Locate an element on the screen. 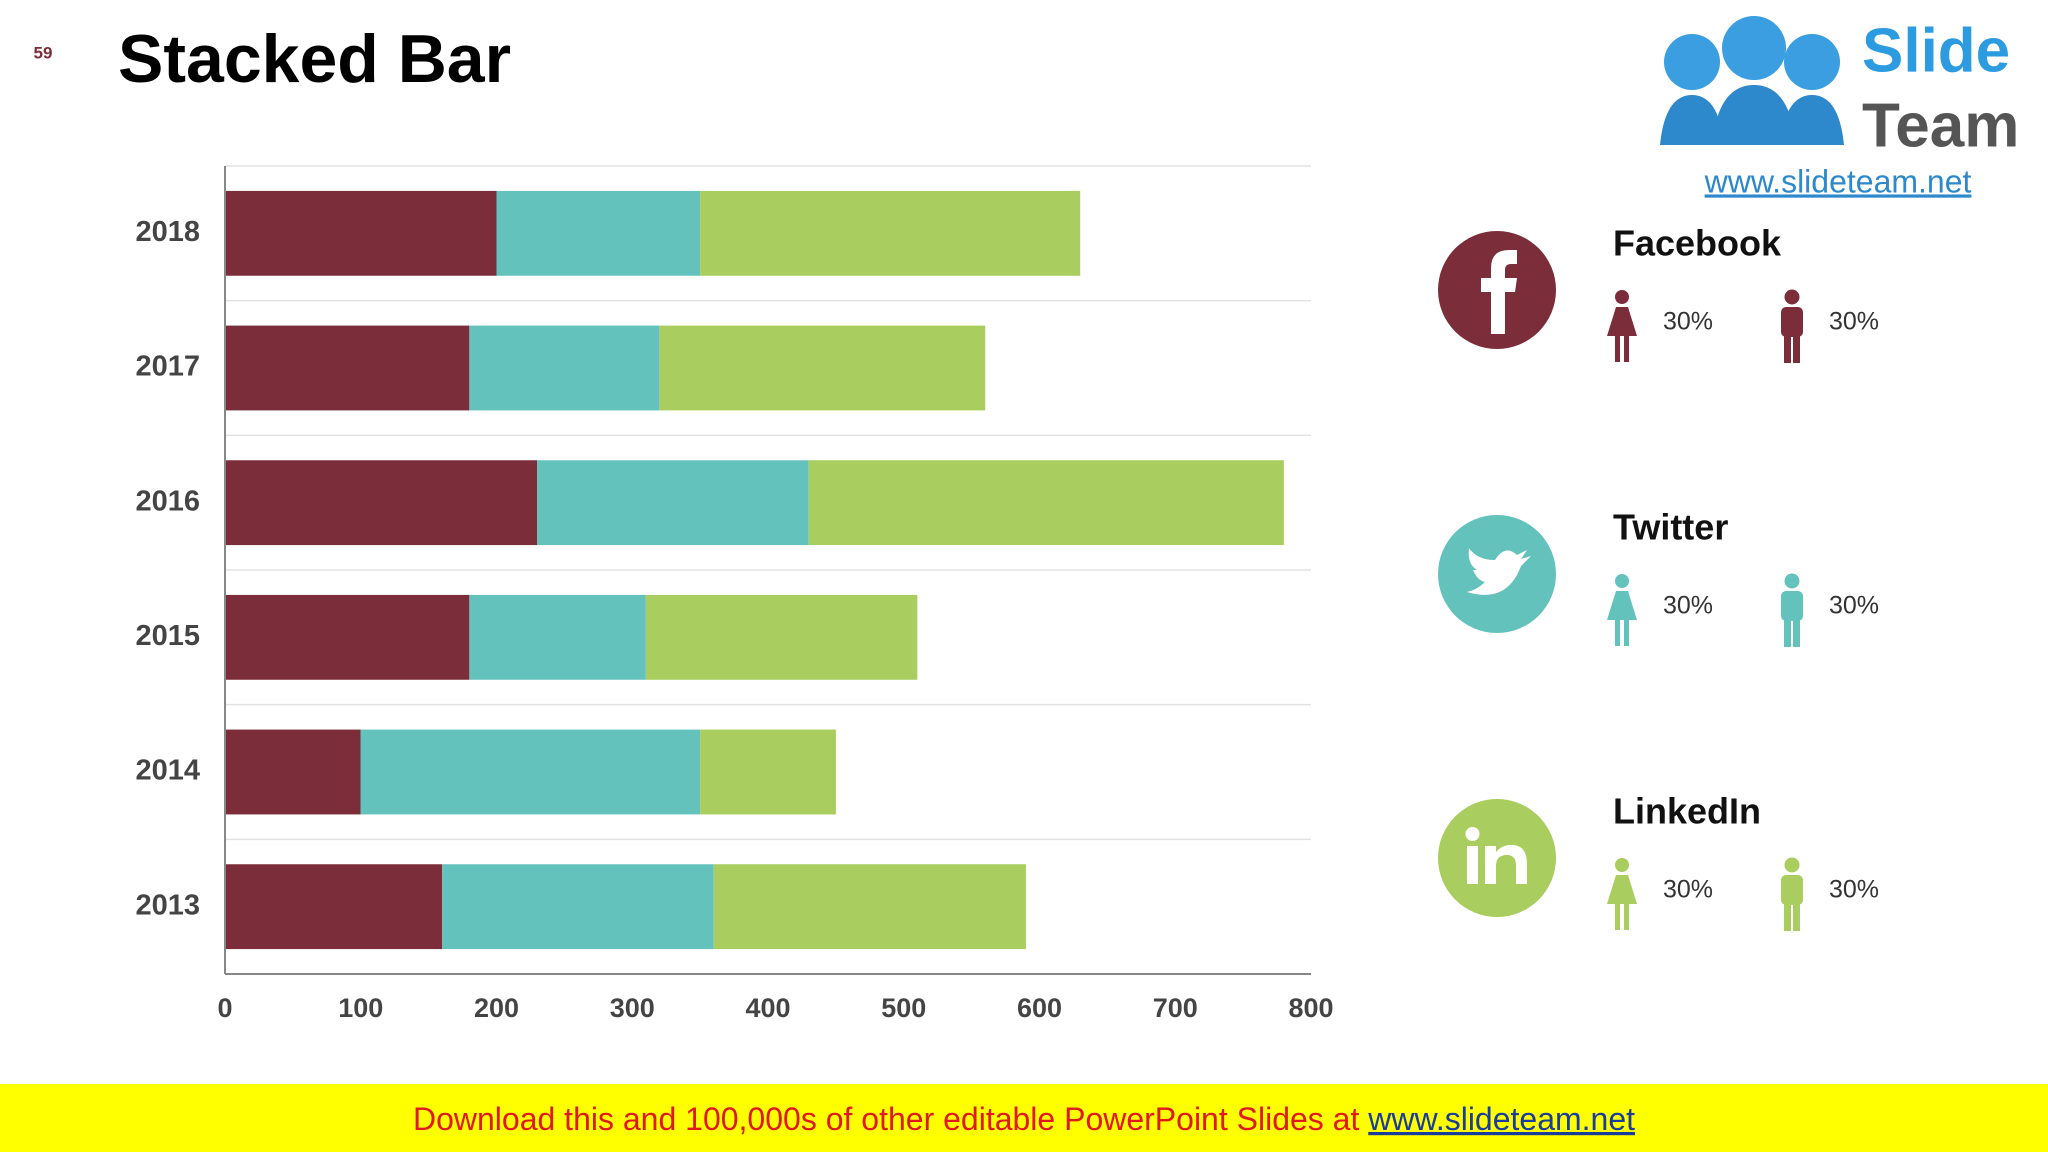 Image resolution: width=2048 pixels, height=1152 pixels. x-tick-label: 400 is located at coordinates (767, 1008).